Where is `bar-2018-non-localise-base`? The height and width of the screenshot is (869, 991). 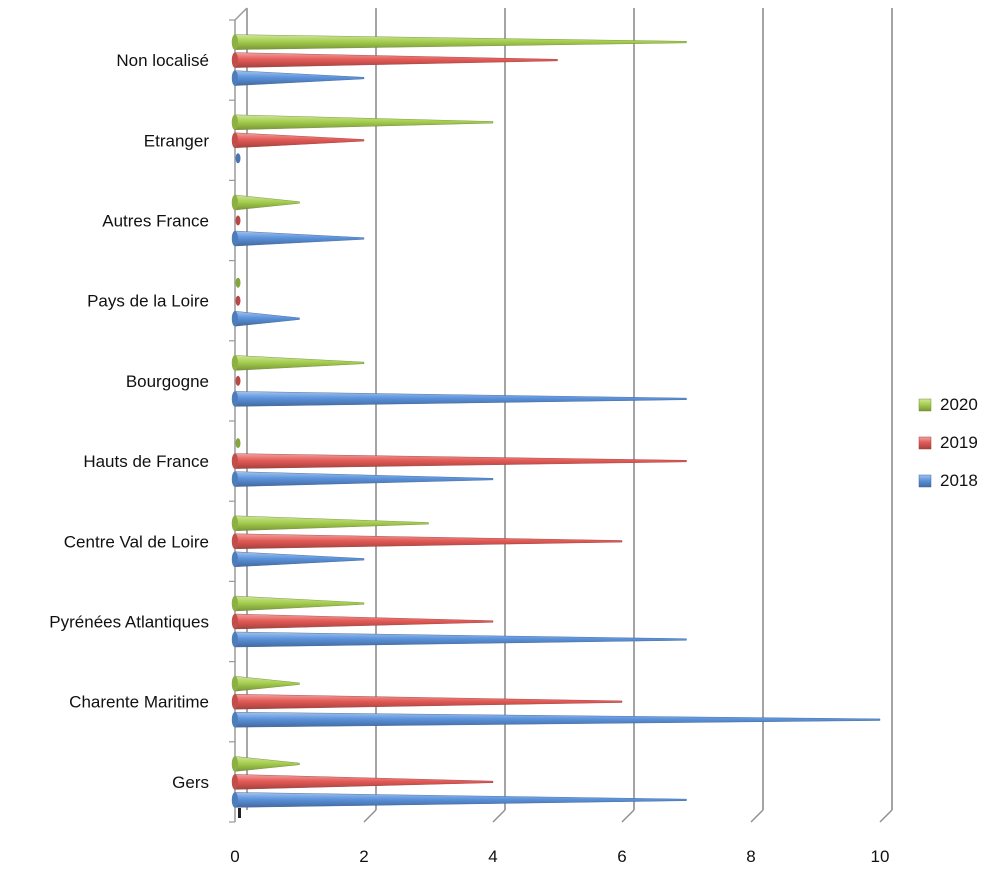
bar-2018-non-localise-base is located at coordinates (235, 78).